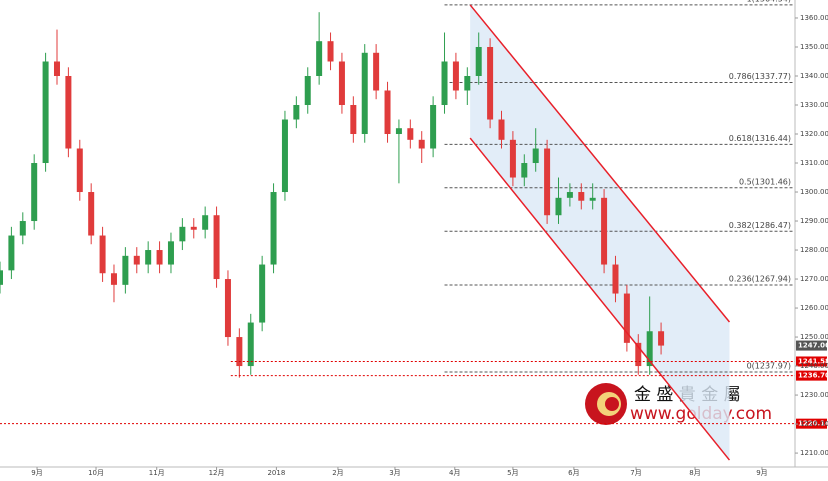 This screenshot has width=828, height=481. I want to click on price-tag-label: 1241.58, so click(813, 361).